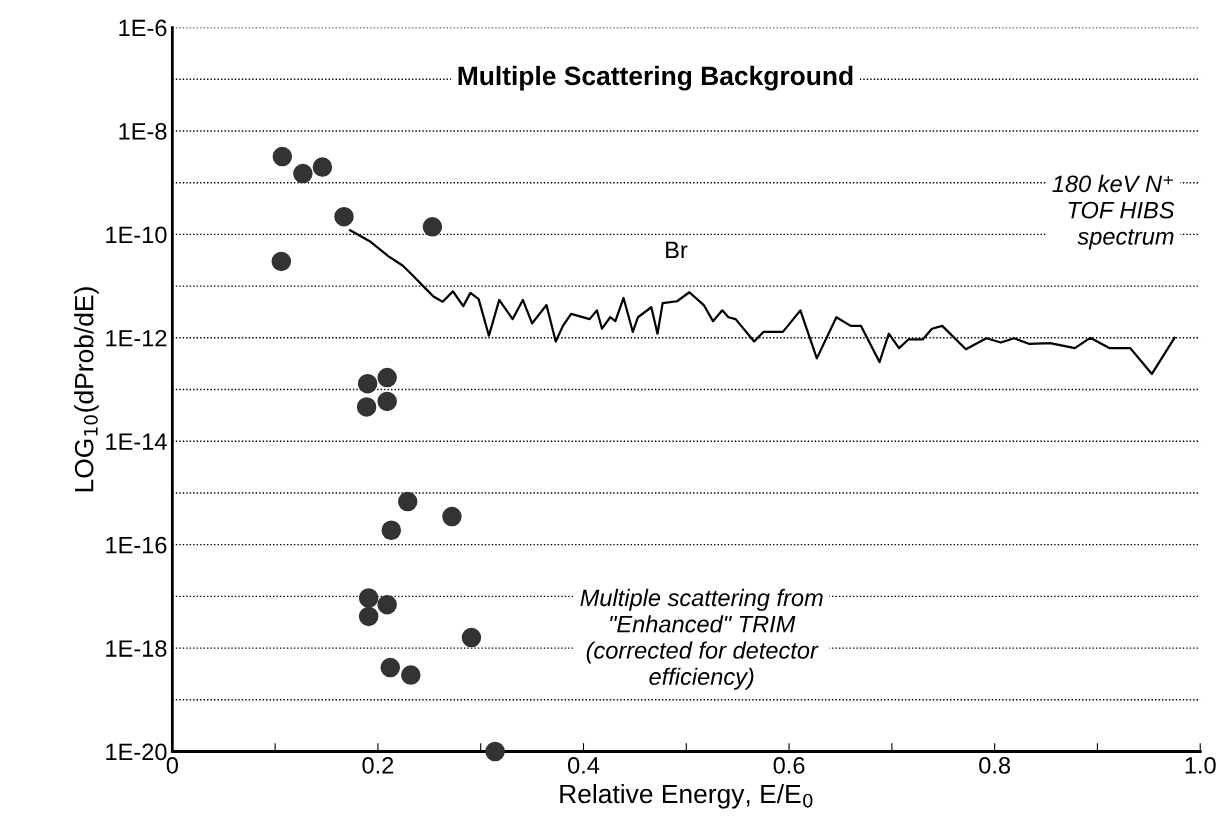 The width and height of the screenshot is (1231, 835). I want to click on x-axis-title: Relative Energy, E/E$_{0}$, so click(686, 796).